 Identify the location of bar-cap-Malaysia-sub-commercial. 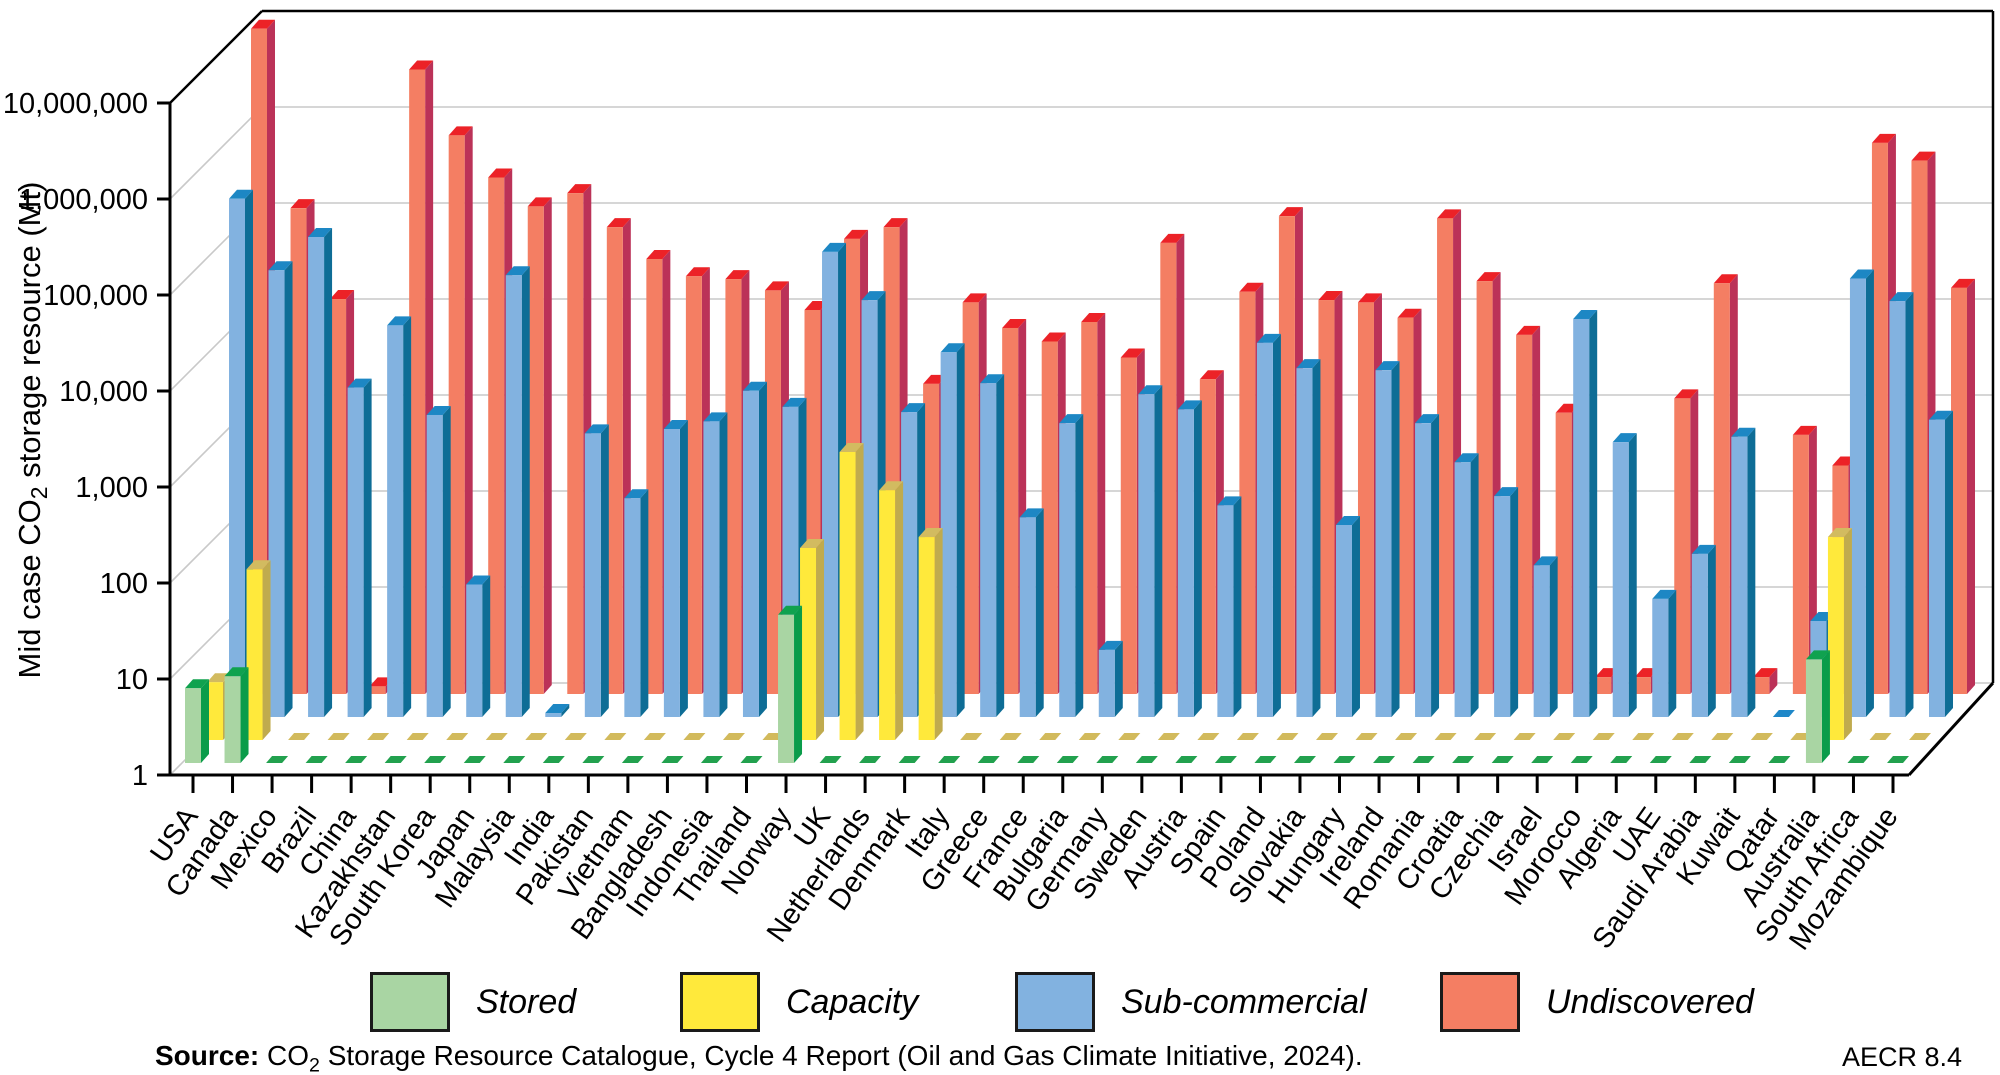
(557, 709).